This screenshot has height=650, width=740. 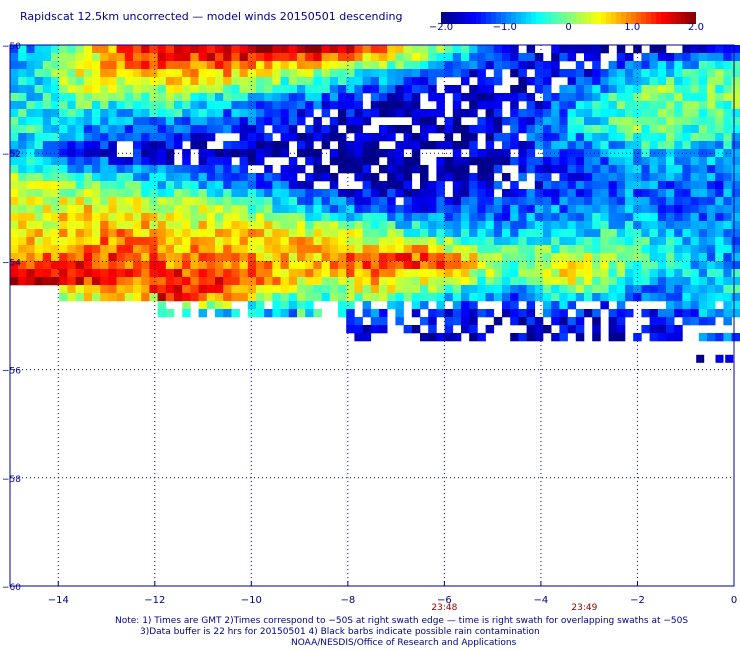 What do you see at coordinates (664, 18) in the screenshot?
I see `colorbar-swatch` at bounding box center [664, 18].